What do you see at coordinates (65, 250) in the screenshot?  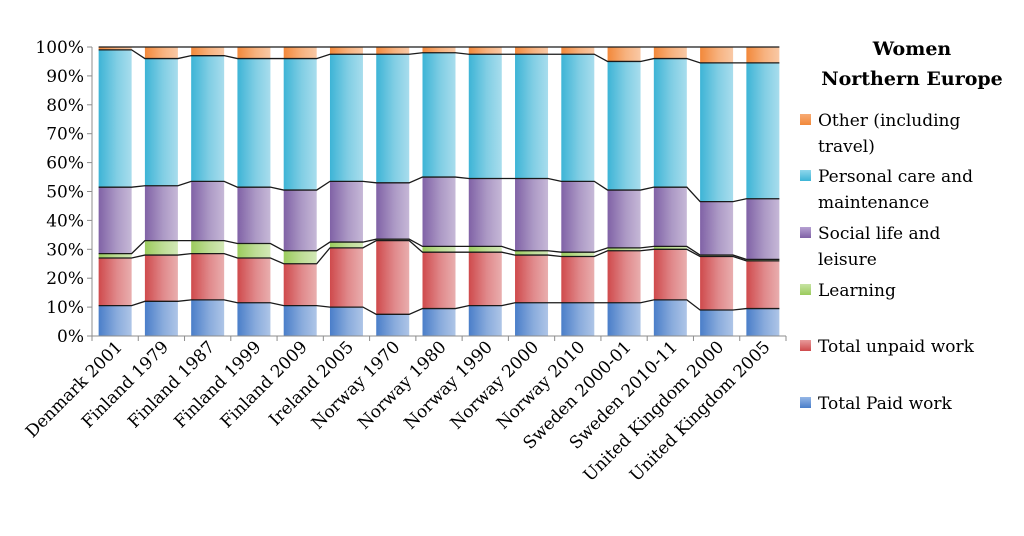 I see `y-tick-label: 30%` at bounding box center [65, 250].